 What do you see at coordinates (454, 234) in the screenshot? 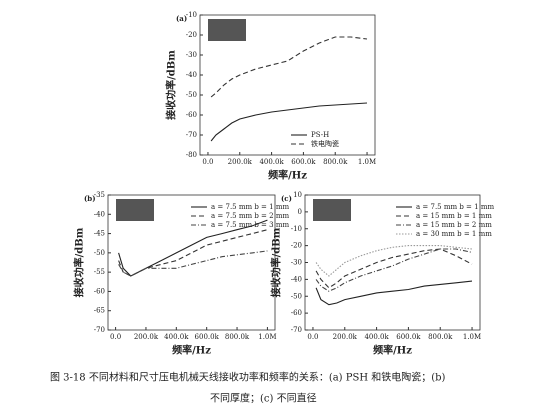
I see `legend-label: a = 30 mm b = 1 mm` at bounding box center [454, 234].